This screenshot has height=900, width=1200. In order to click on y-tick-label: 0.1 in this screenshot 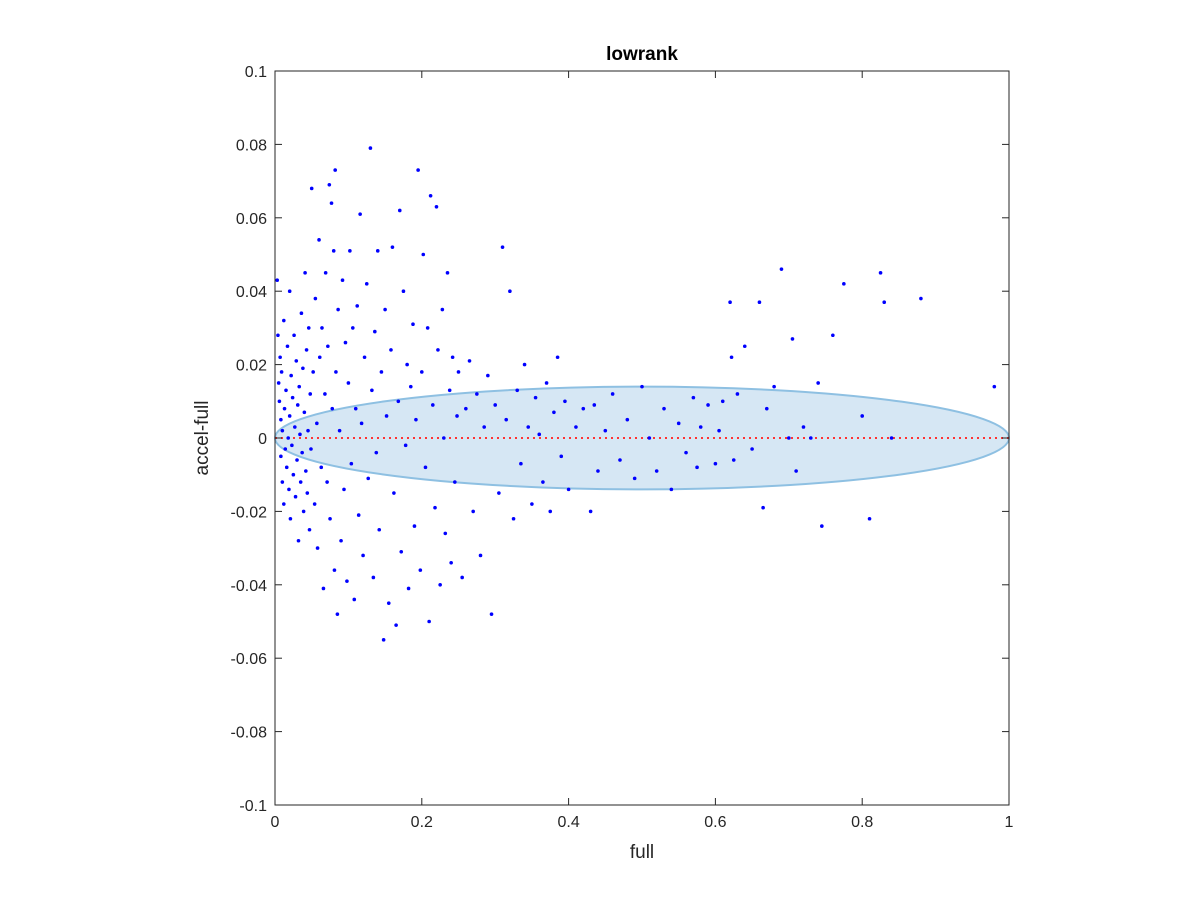, I will do `click(256, 72)`.